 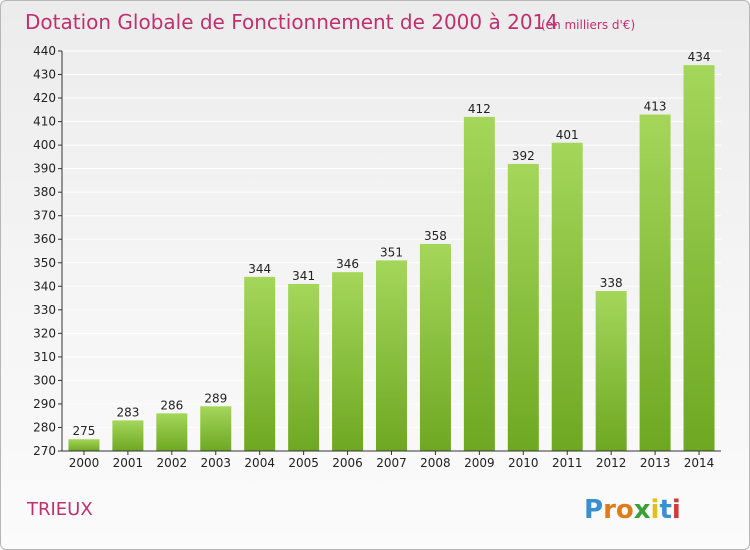 I want to click on value-label-2013: 413, so click(x=655, y=107).